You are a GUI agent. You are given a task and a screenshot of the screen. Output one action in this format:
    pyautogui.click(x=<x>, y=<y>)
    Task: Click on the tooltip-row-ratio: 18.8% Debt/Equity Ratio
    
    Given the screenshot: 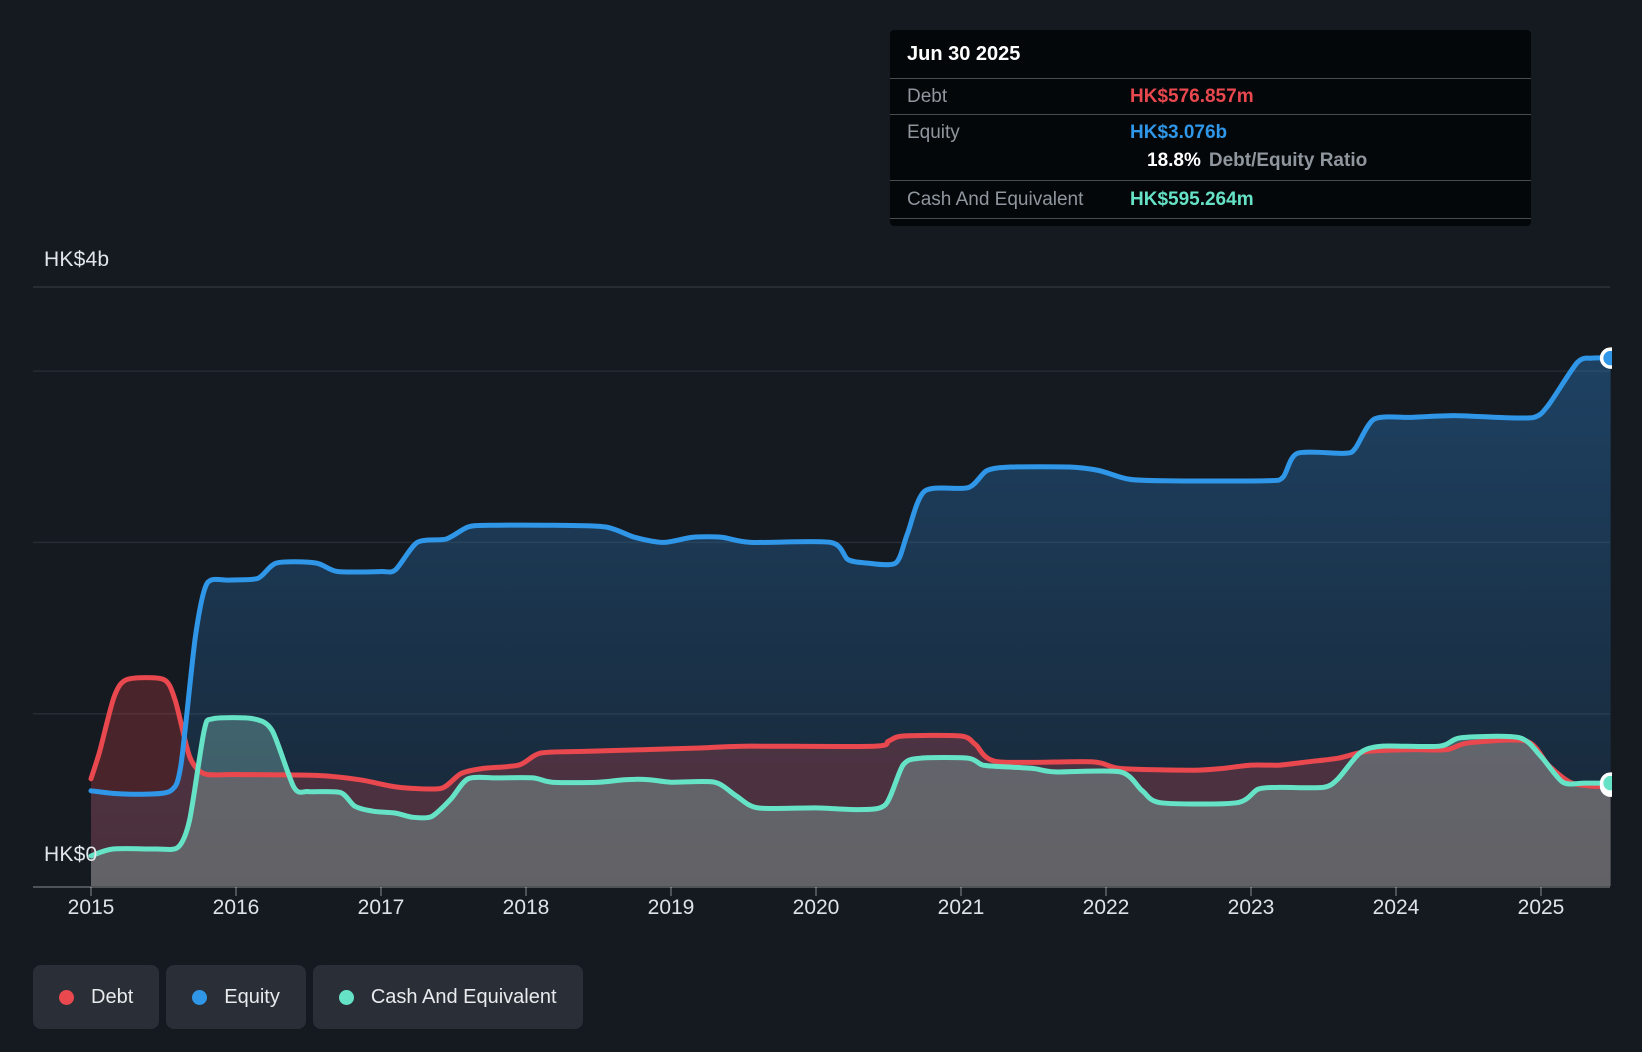 What is the action you would take?
    pyautogui.click(x=1210, y=165)
    